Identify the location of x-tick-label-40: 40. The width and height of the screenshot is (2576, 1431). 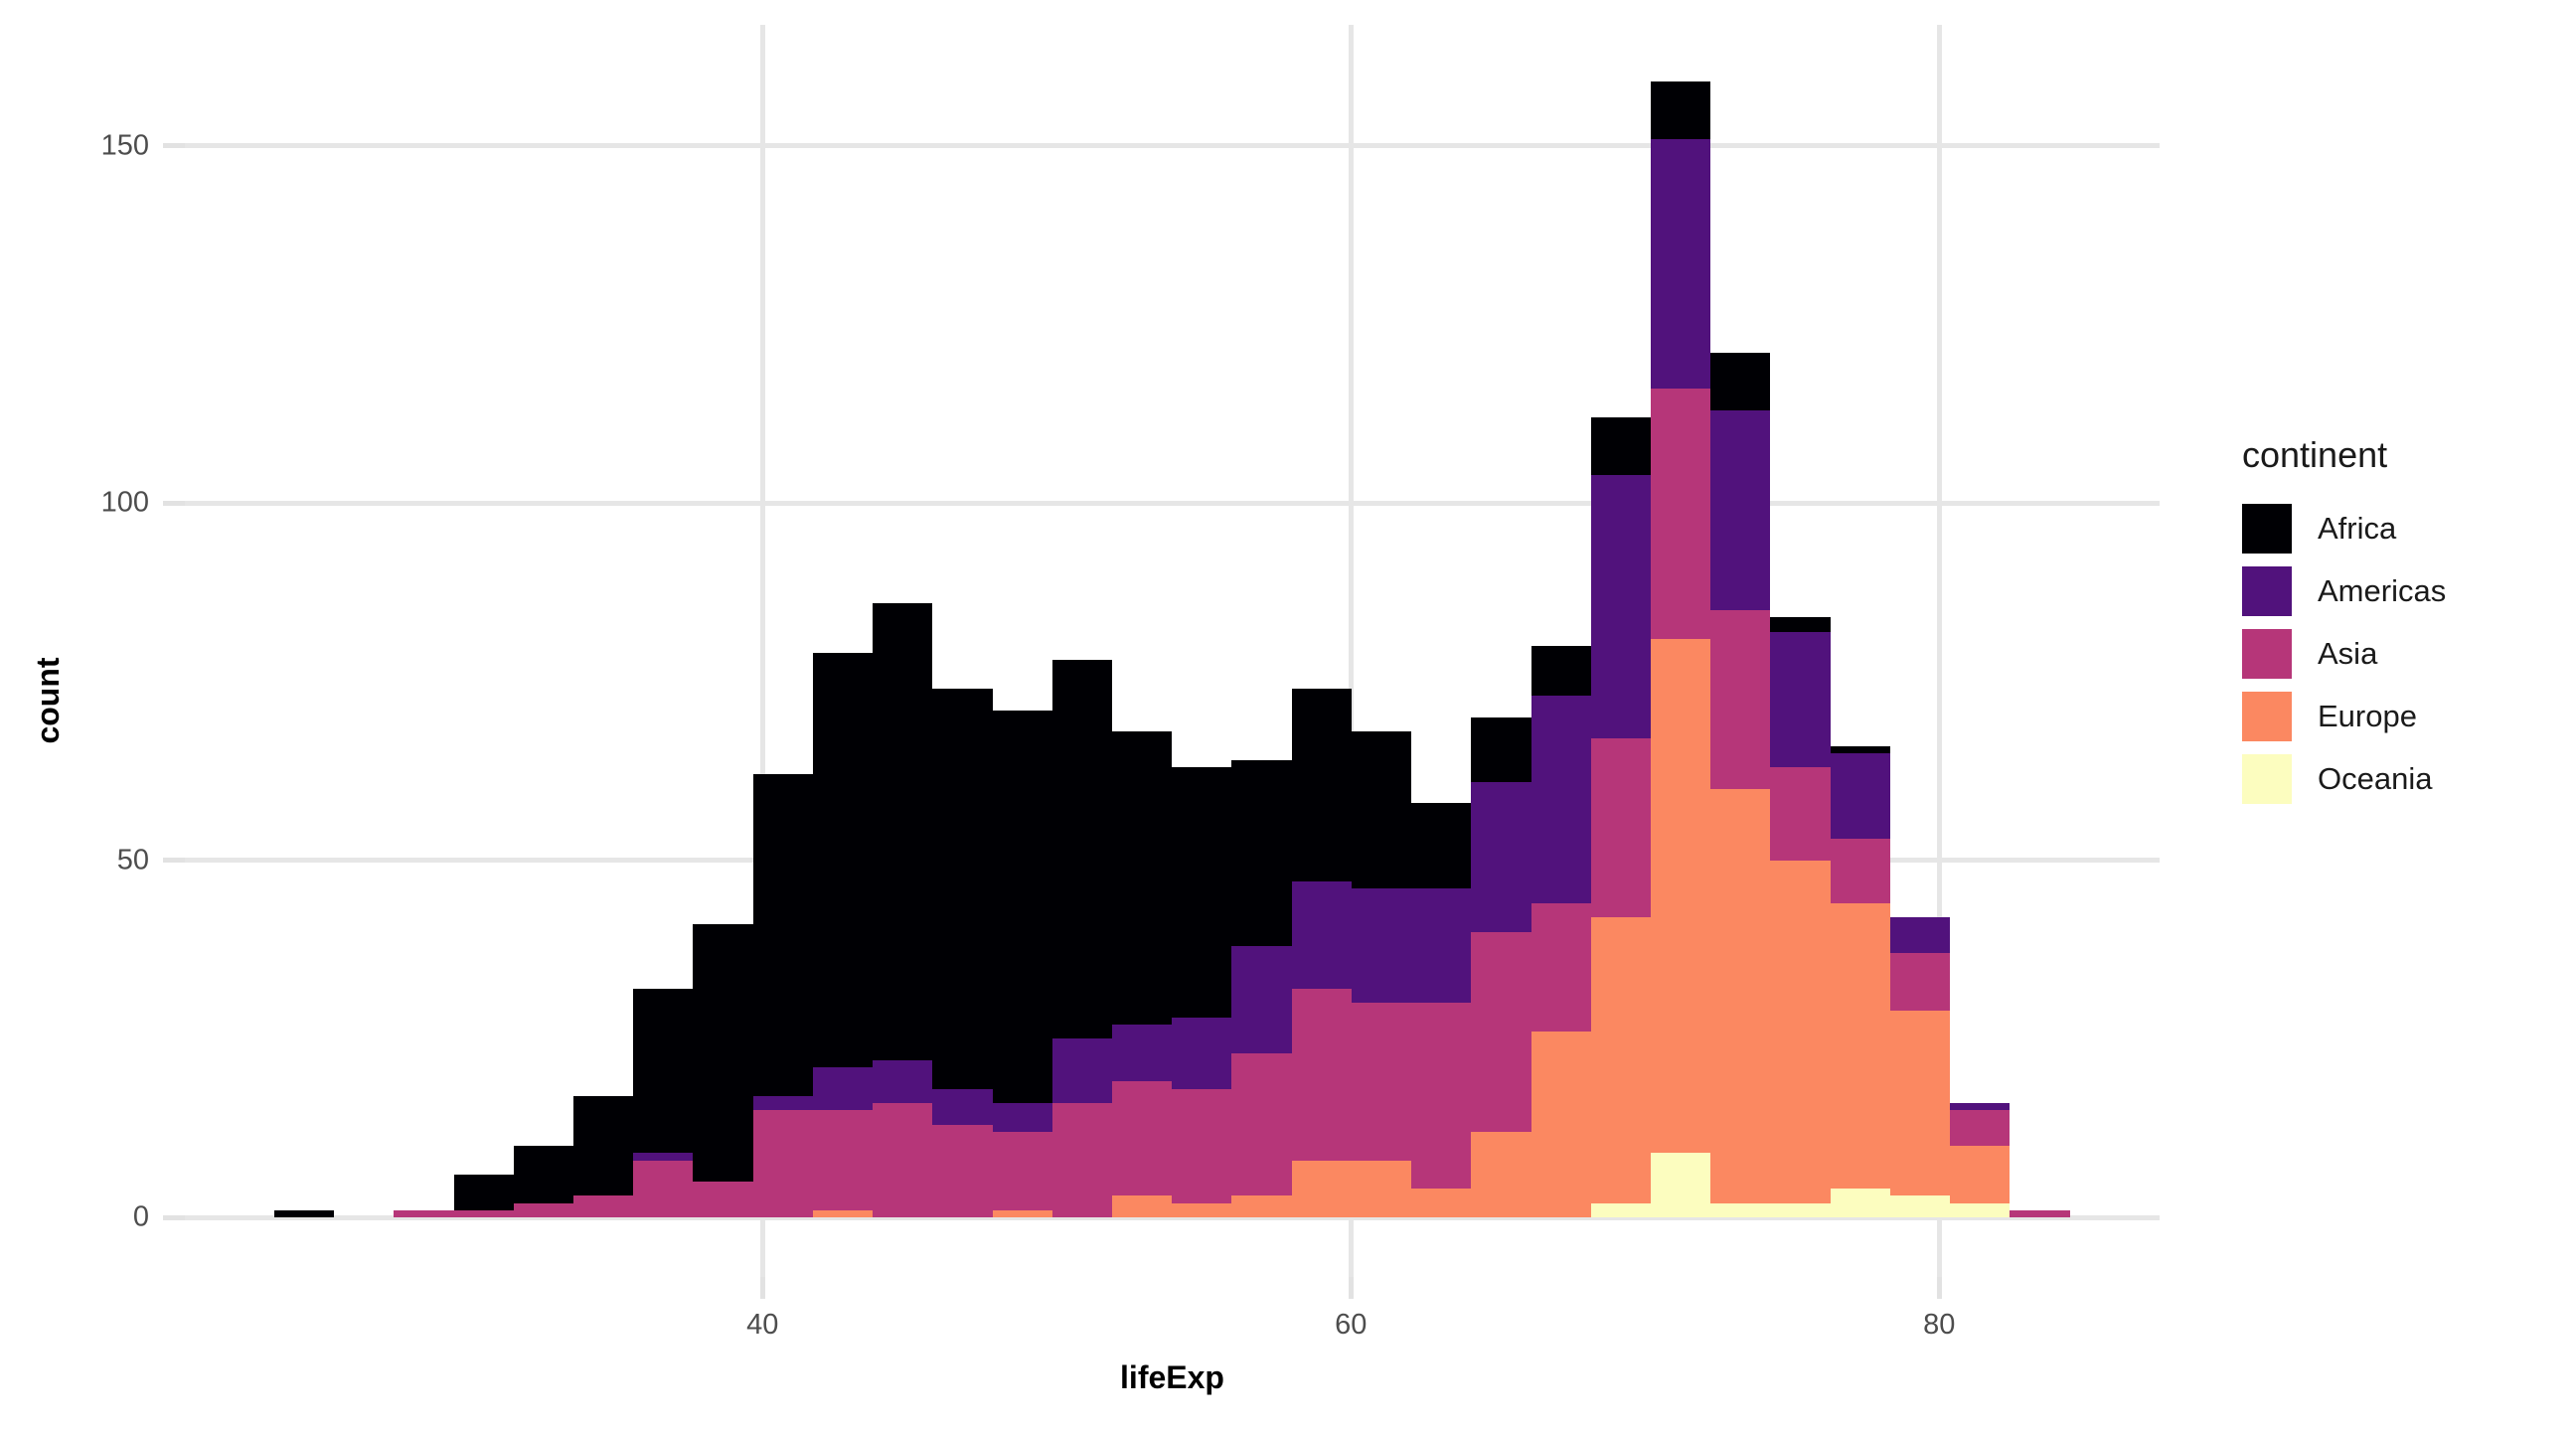
(762, 1325).